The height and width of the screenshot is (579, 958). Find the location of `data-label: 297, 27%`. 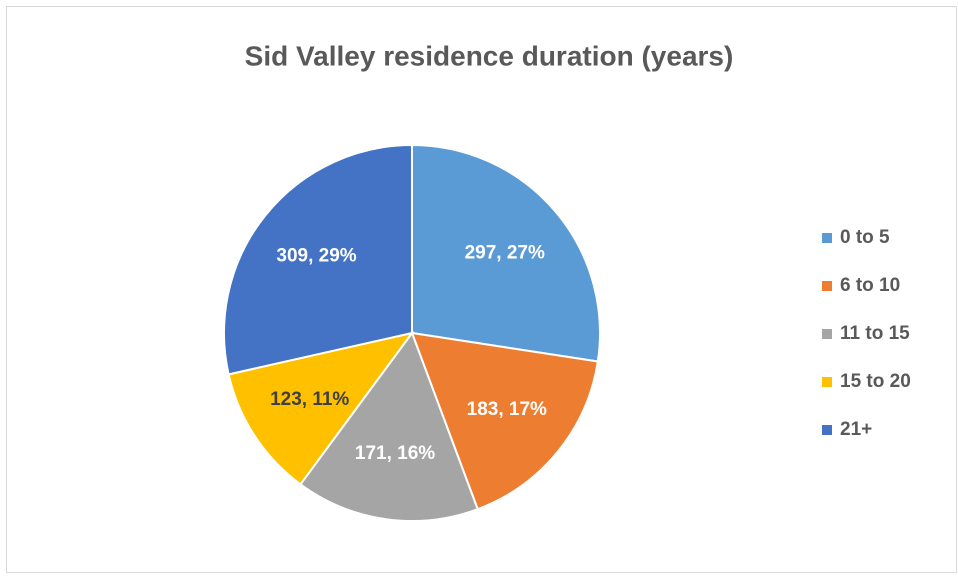

data-label: 297, 27% is located at coordinates (505, 252).